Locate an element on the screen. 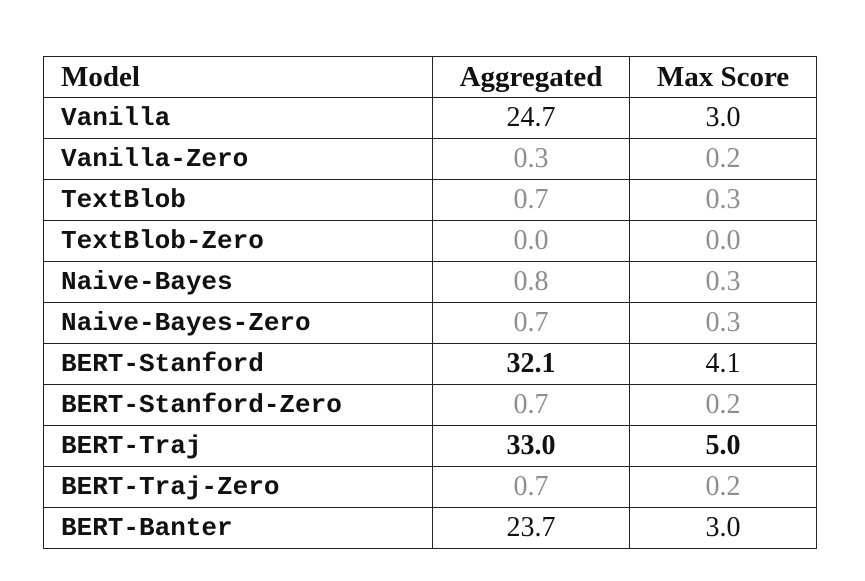 The width and height of the screenshot is (865, 581). cell-model: Vanilla is located at coordinates (238, 118).